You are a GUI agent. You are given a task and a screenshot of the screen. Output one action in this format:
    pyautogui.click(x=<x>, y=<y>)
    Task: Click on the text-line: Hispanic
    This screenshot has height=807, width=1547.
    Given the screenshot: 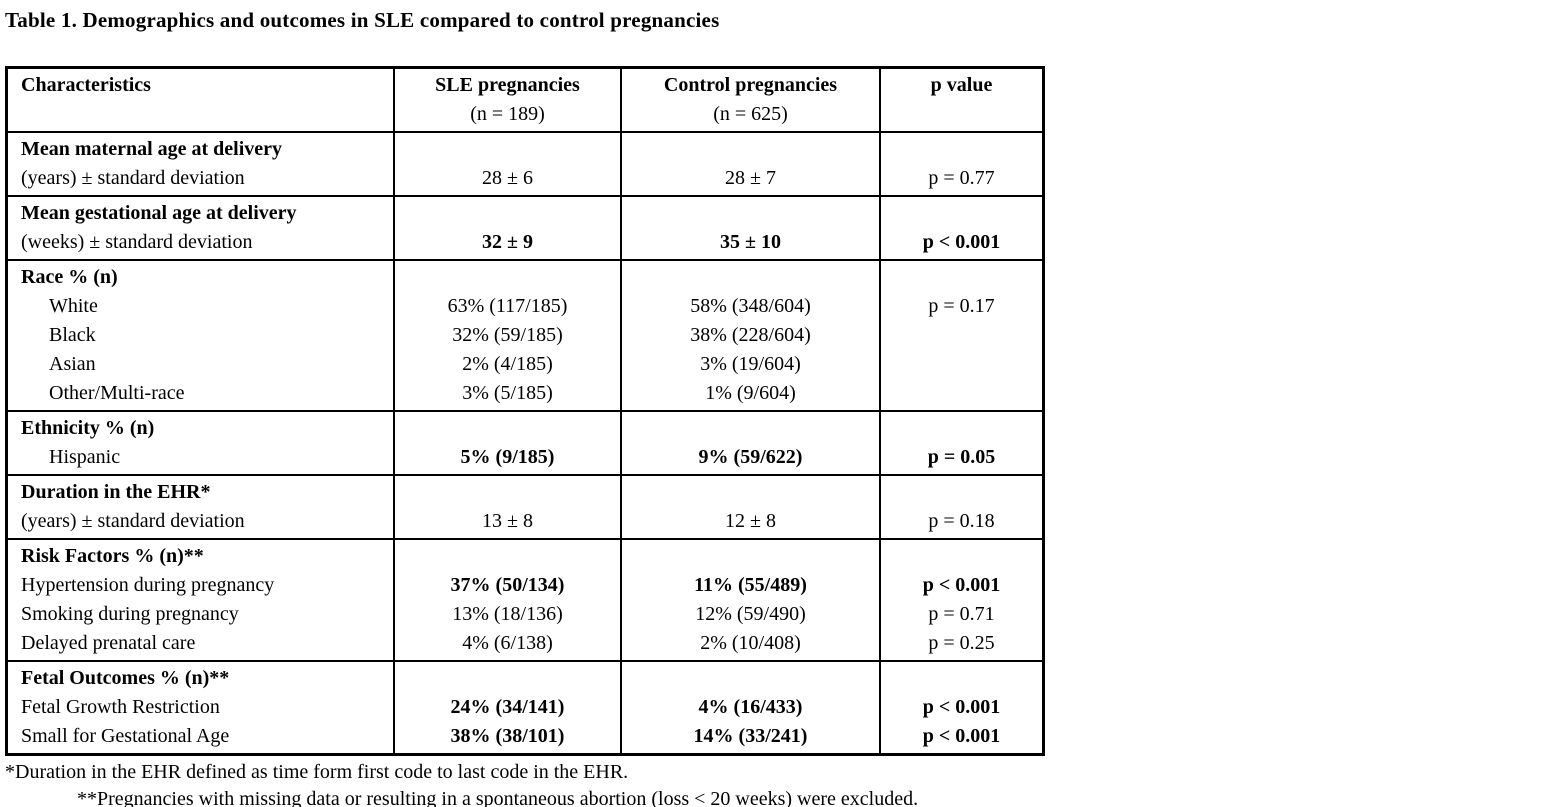 What is the action you would take?
    pyautogui.click(x=85, y=457)
    